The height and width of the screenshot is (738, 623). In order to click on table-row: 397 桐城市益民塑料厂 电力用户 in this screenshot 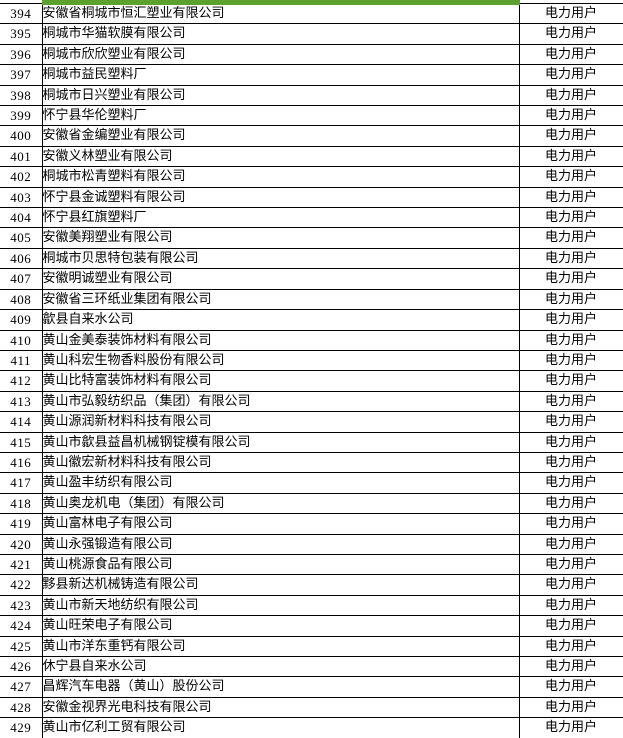, I will do `click(311, 75)`.